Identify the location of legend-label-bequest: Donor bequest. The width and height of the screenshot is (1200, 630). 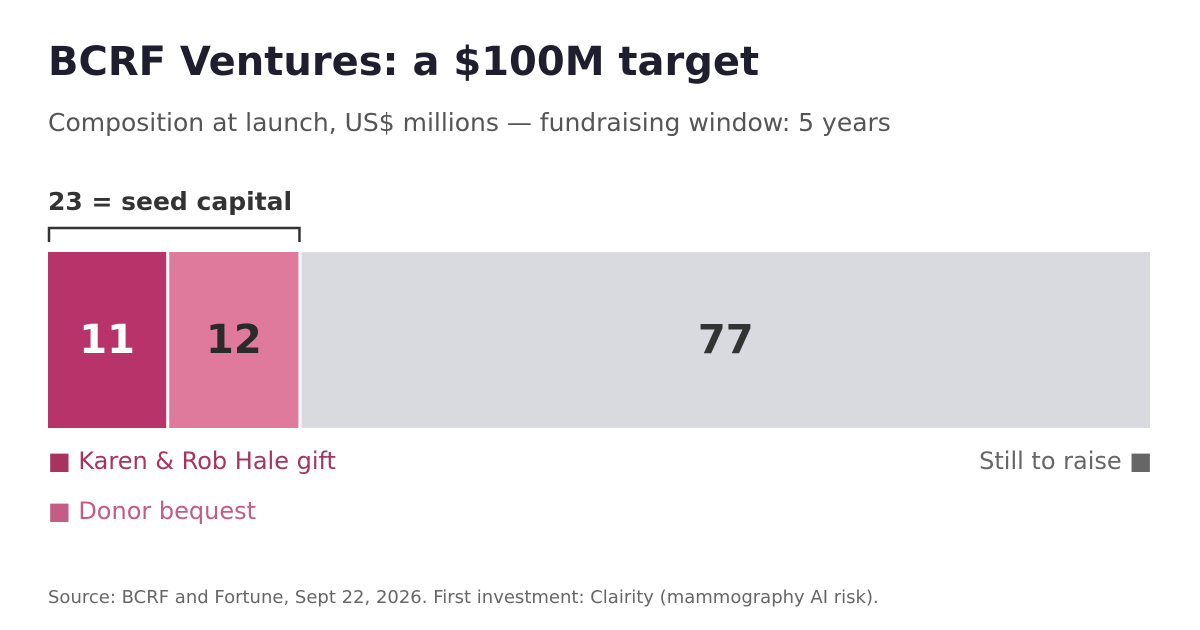
(167, 511).